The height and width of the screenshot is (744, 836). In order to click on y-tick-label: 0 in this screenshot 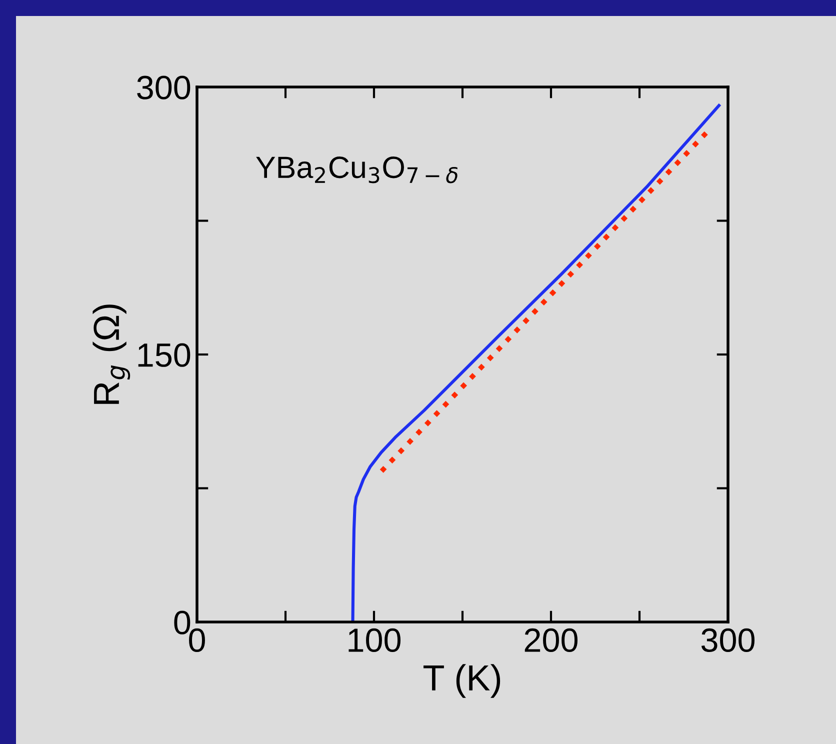, I will do `click(182, 622)`.